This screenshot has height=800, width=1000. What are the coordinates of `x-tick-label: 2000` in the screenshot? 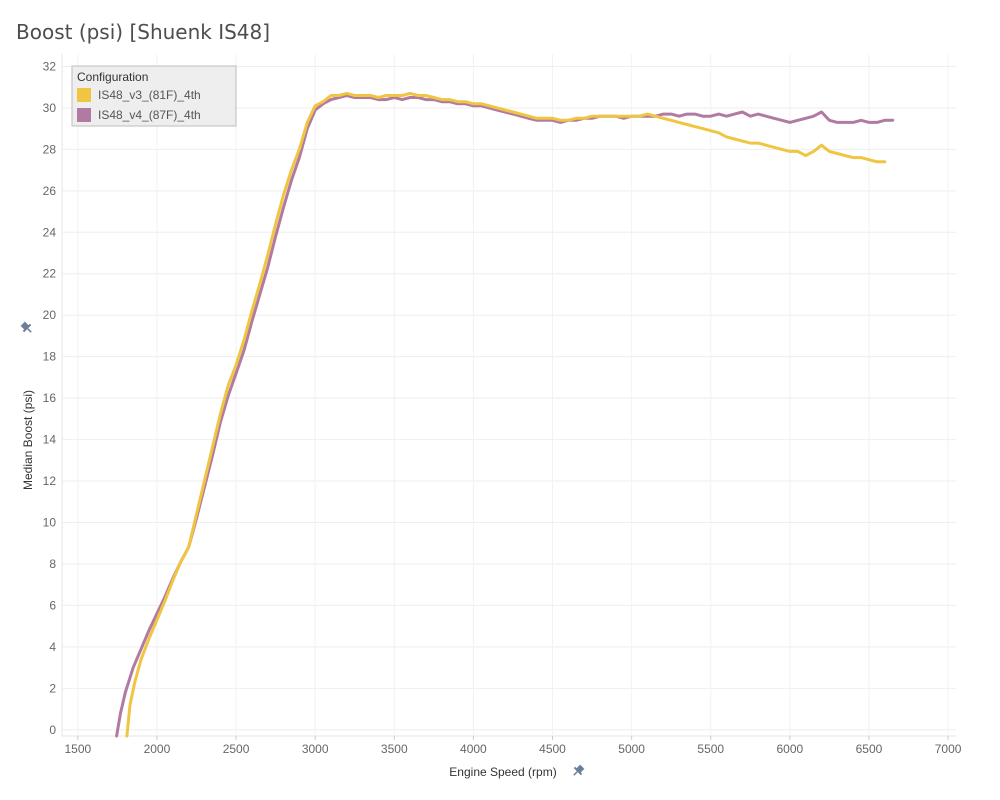 It's located at (157, 749).